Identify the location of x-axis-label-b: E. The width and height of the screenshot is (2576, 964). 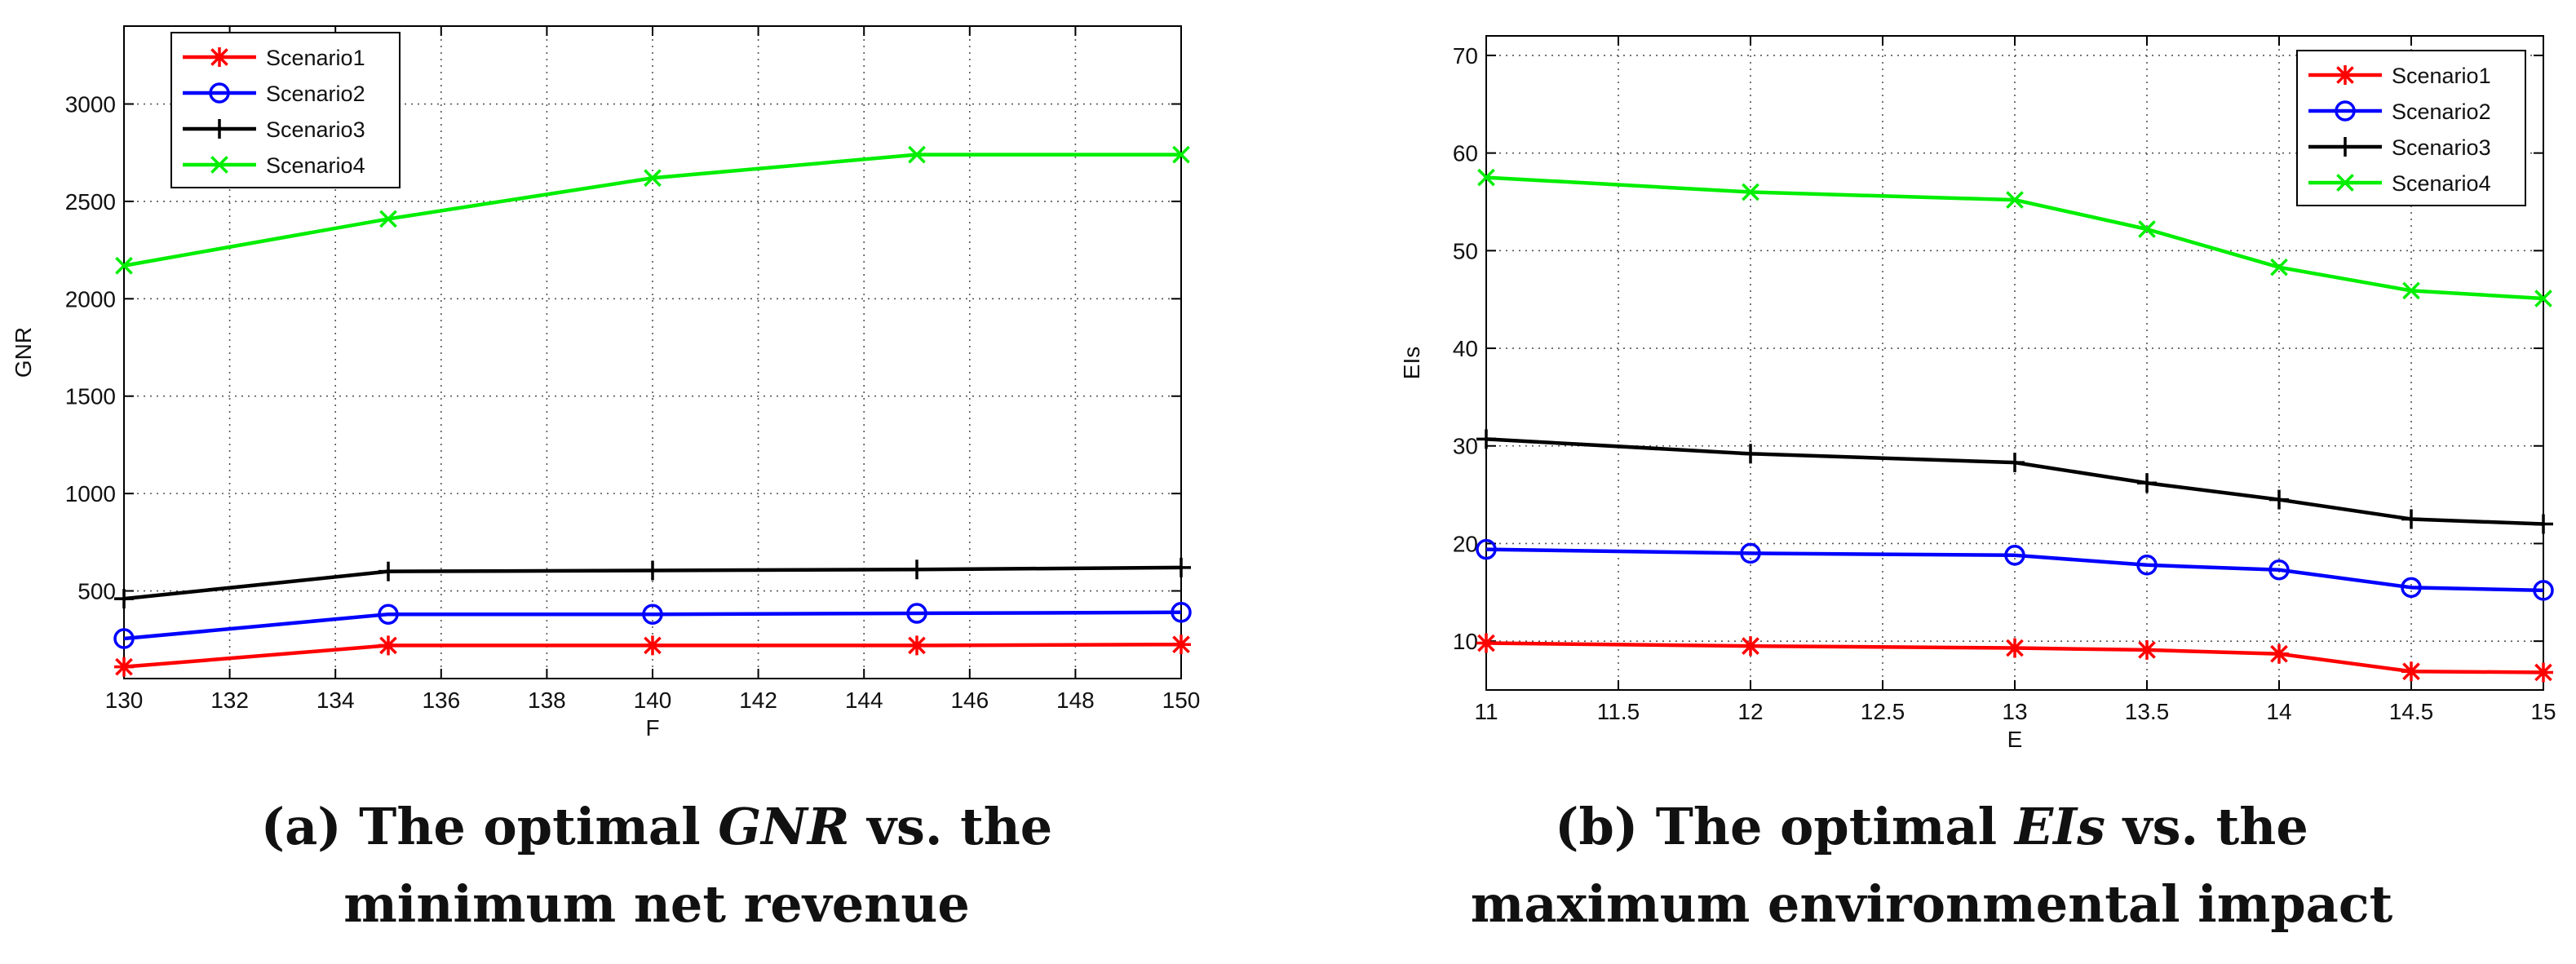
(2015, 740).